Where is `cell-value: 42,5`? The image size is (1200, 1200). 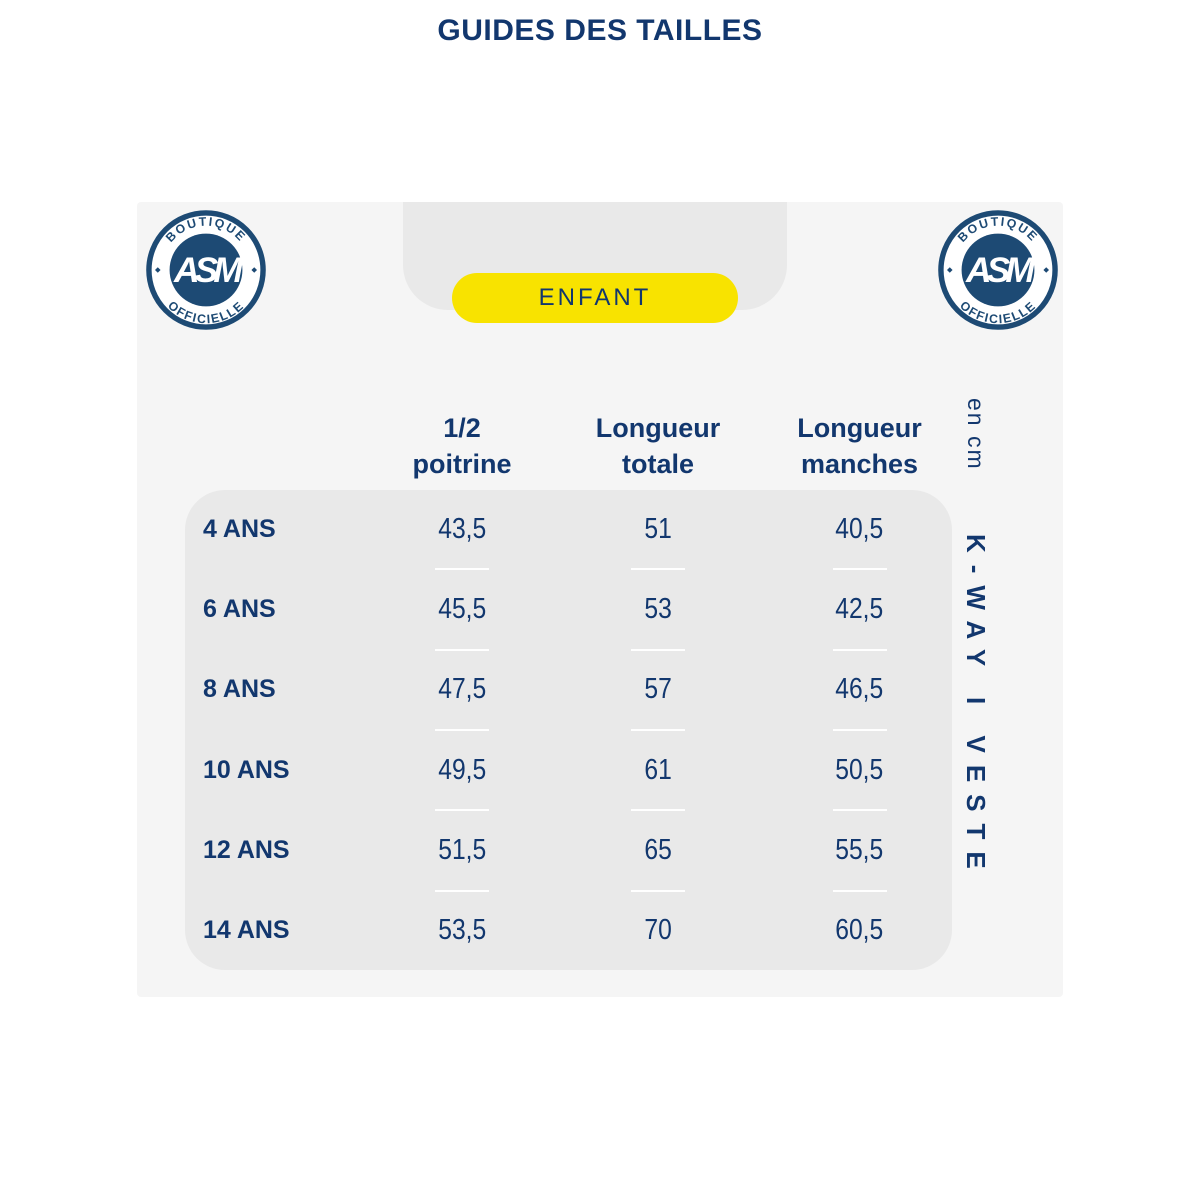
cell-value: 42,5 is located at coordinates (859, 608).